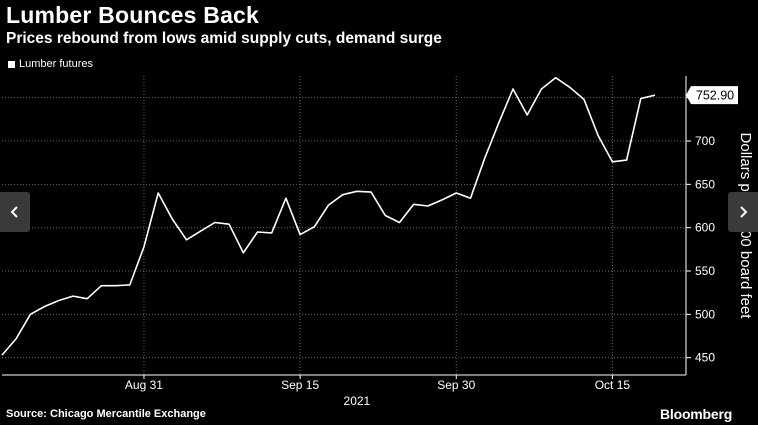 This screenshot has height=425, width=758. I want to click on y-tick-label: 500, so click(705, 314).